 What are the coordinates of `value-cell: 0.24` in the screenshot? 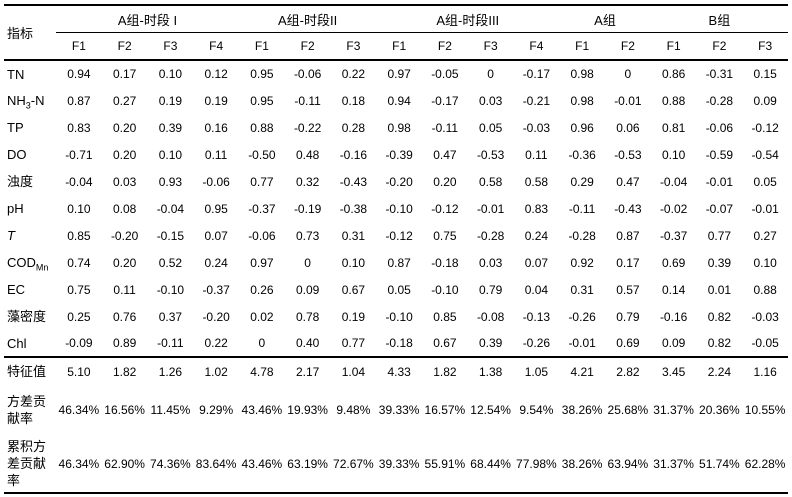 It's located at (536, 235).